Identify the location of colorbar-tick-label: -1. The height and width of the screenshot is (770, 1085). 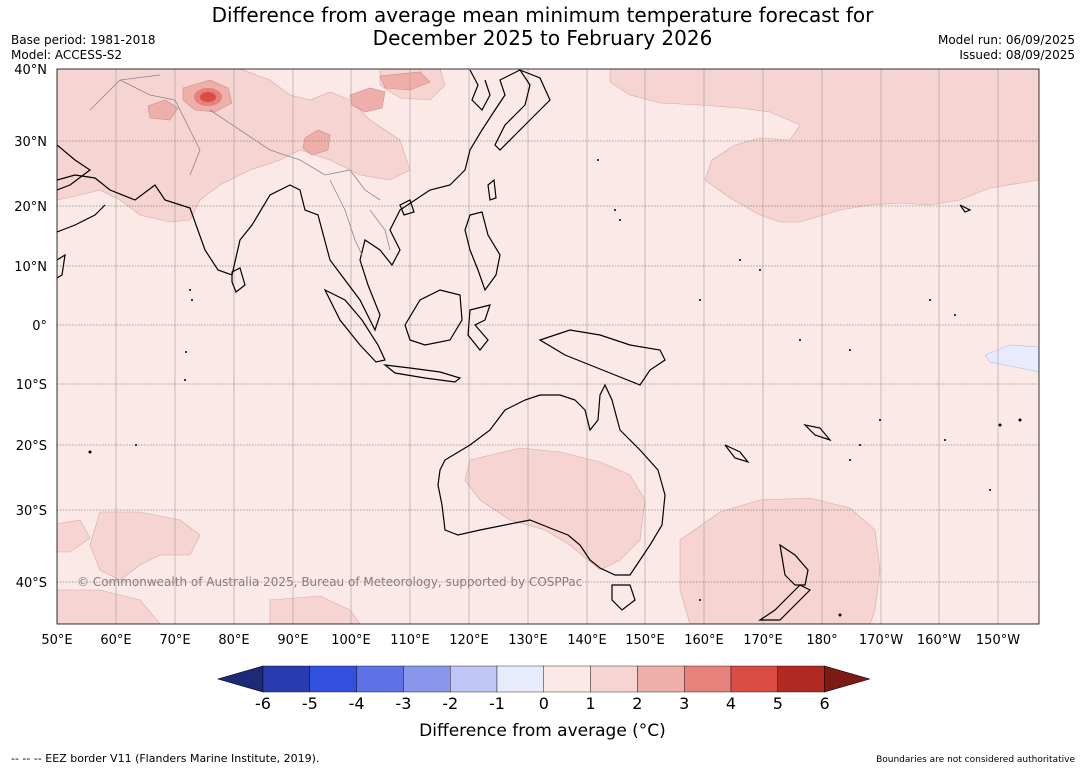
(497, 703).